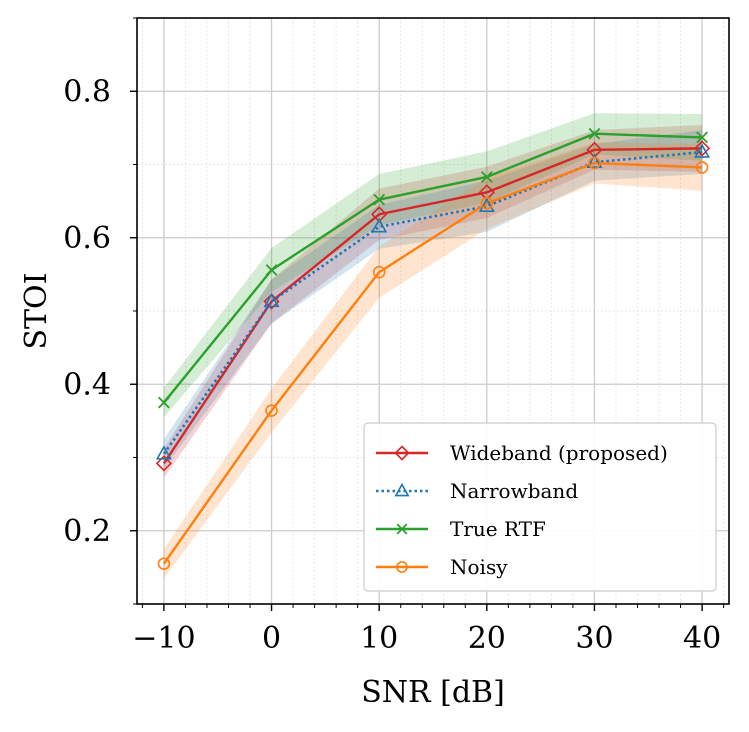 Image resolution: width=749 pixels, height=732 pixels. I want to click on y-tick-label: 0.4, so click(87, 384).